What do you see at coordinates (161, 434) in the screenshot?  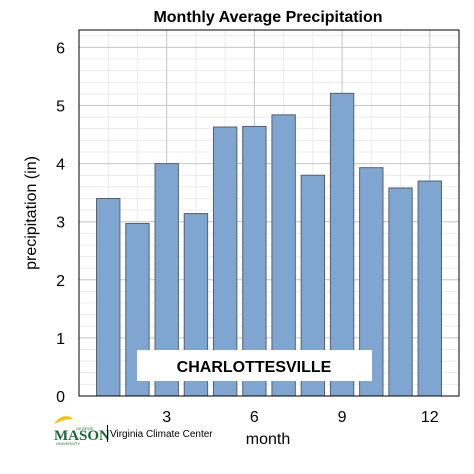 I see `logo-center-name: Virginia Climate Center` at bounding box center [161, 434].